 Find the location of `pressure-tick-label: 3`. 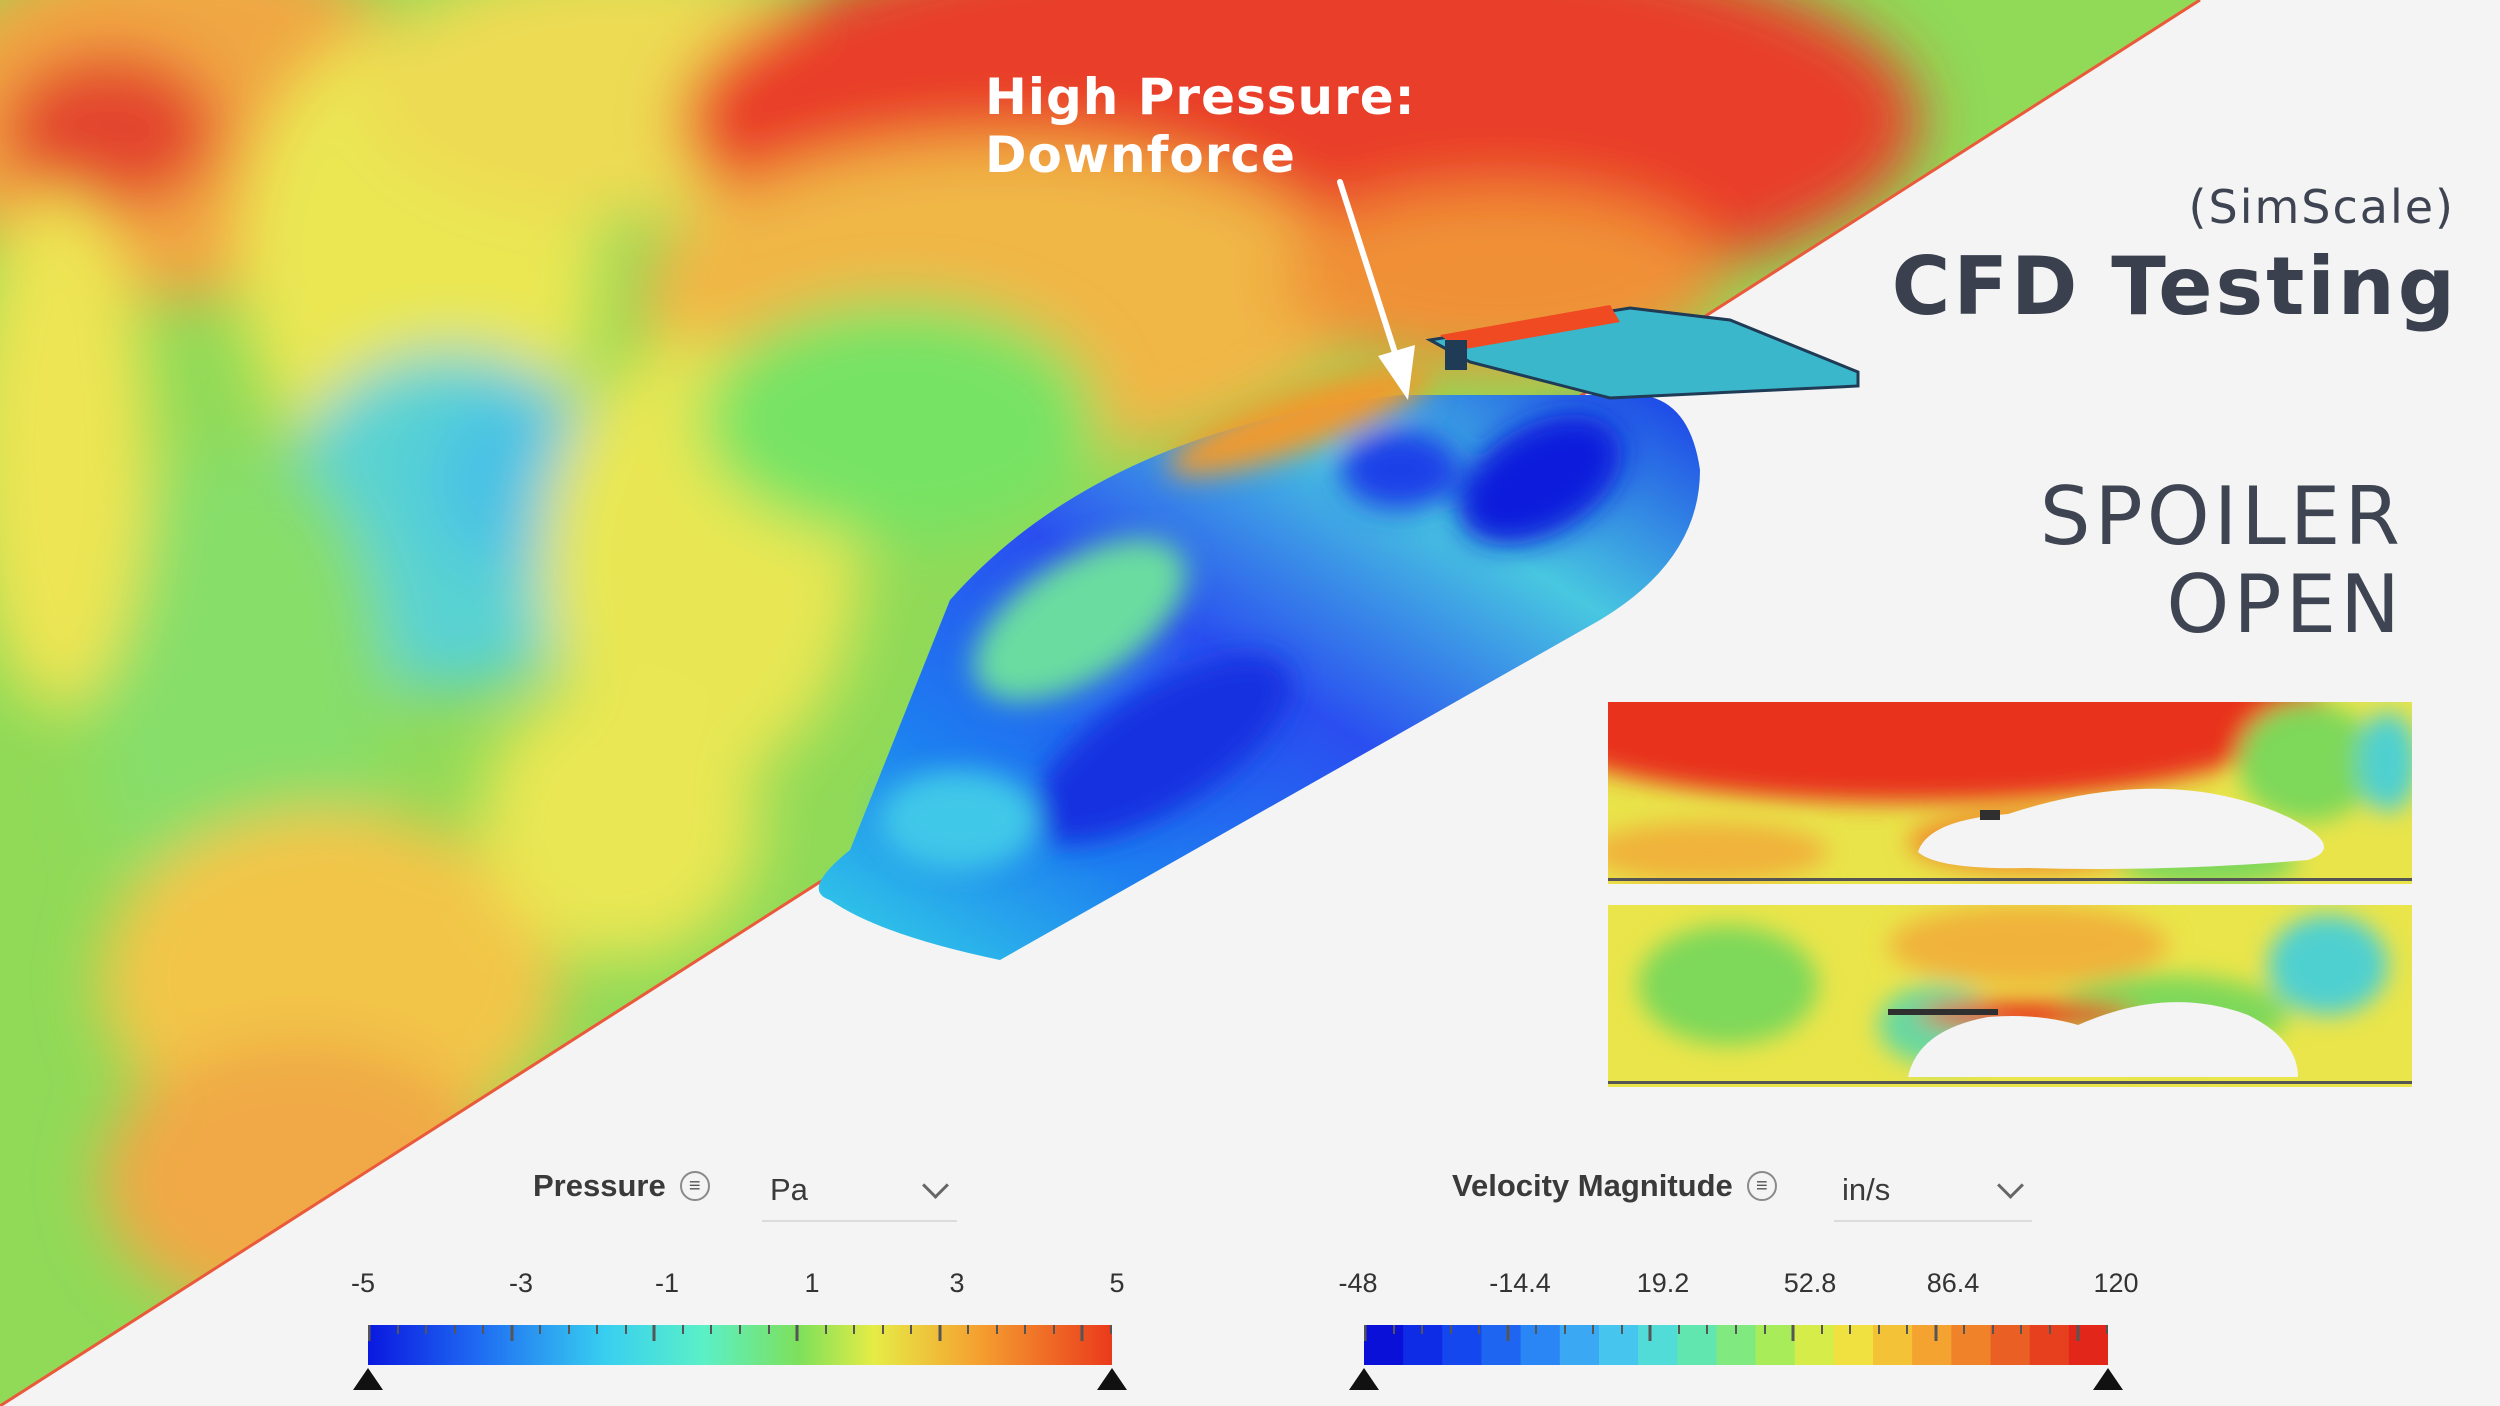

pressure-tick-label: 3 is located at coordinates (957, 1283).